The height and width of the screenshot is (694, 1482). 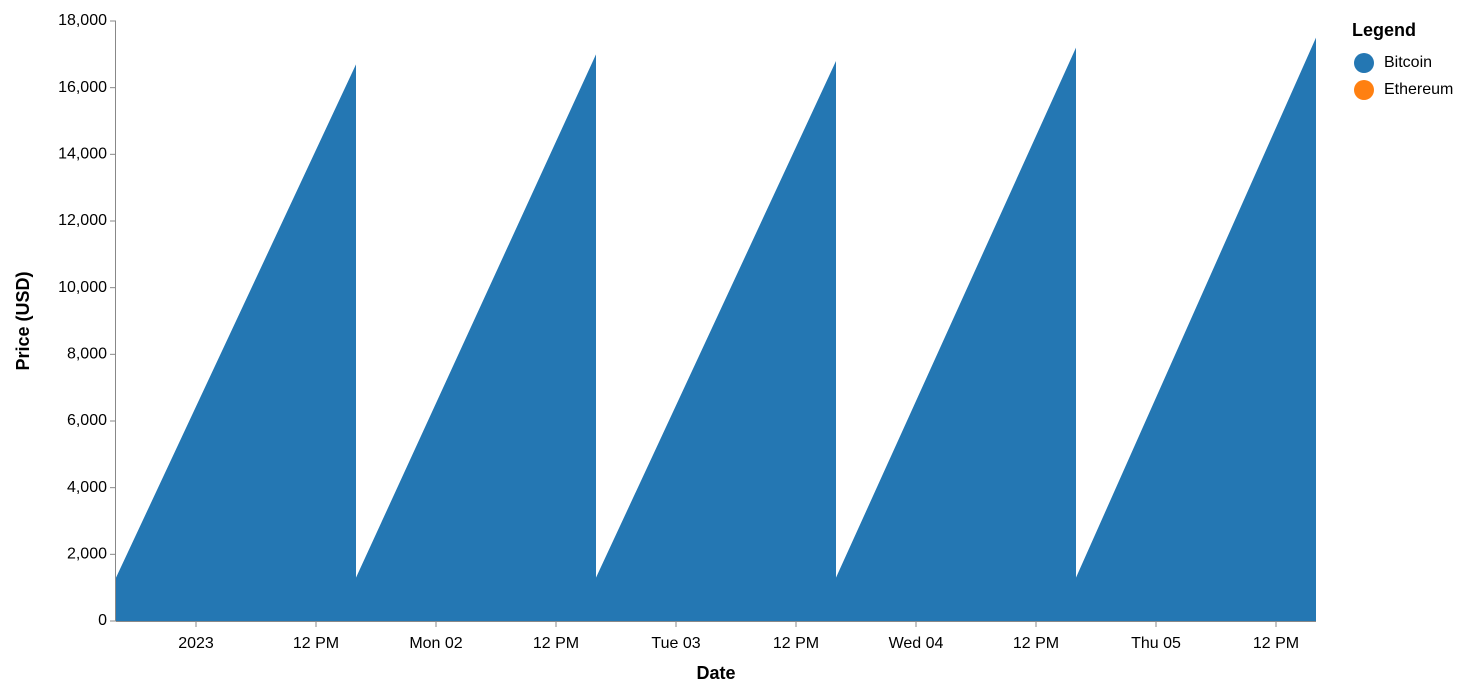 I want to click on x-tick-label: 2023, so click(x=196, y=643).